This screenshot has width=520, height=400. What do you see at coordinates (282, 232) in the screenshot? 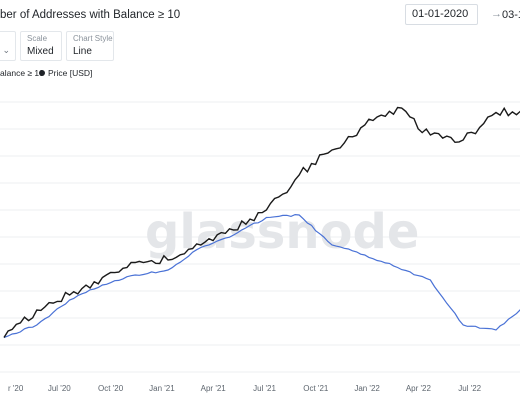
I see `watermark: glassnode` at bounding box center [282, 232].